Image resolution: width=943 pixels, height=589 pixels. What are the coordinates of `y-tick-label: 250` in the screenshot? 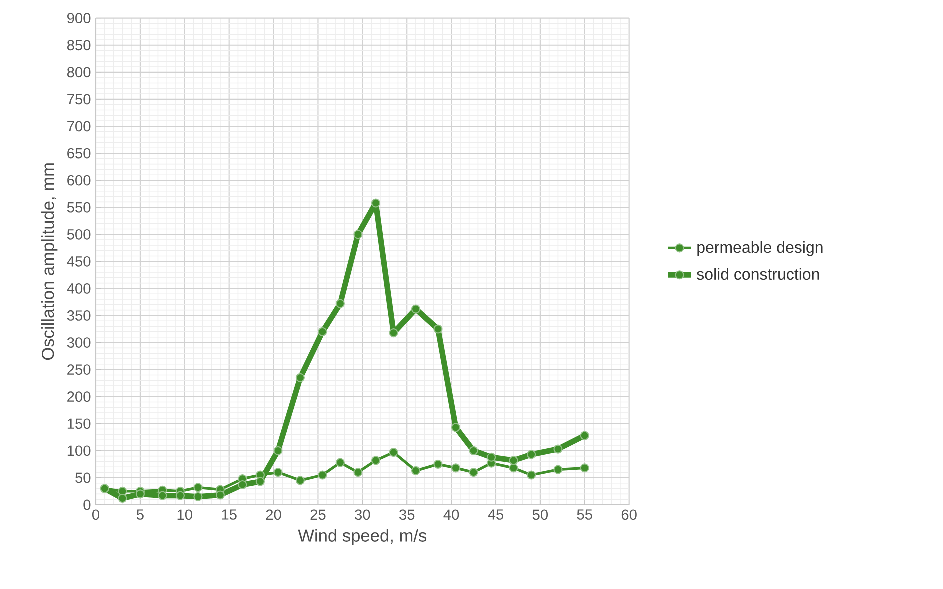 It's located at (79, 369).